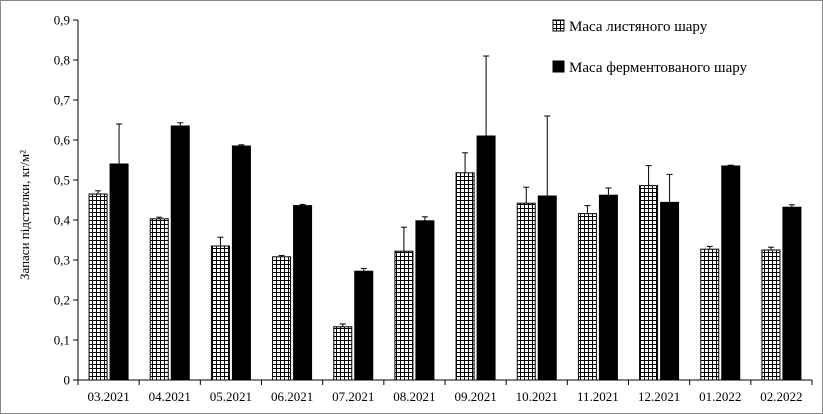 The image size is (823, 414). I want to click on y-tick-label: 0,9, so click(62, 20).